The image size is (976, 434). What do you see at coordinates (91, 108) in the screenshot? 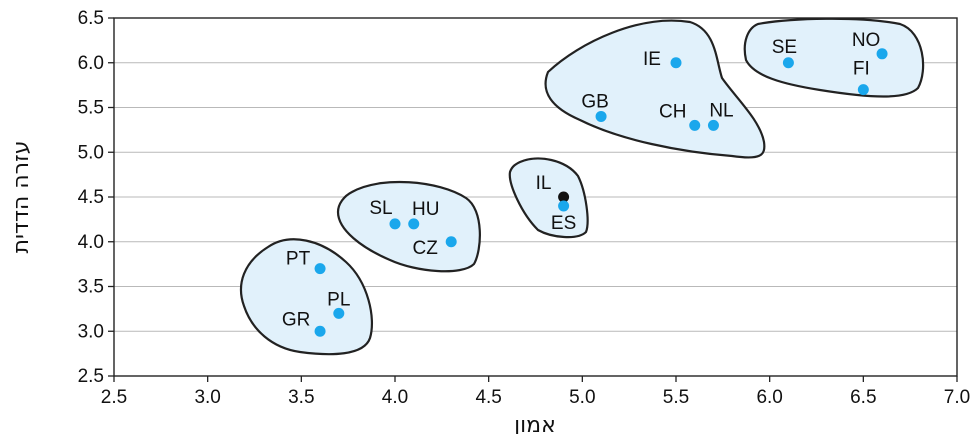
I see `y-tick-label: 5.5` at bounding box center [91, 108].